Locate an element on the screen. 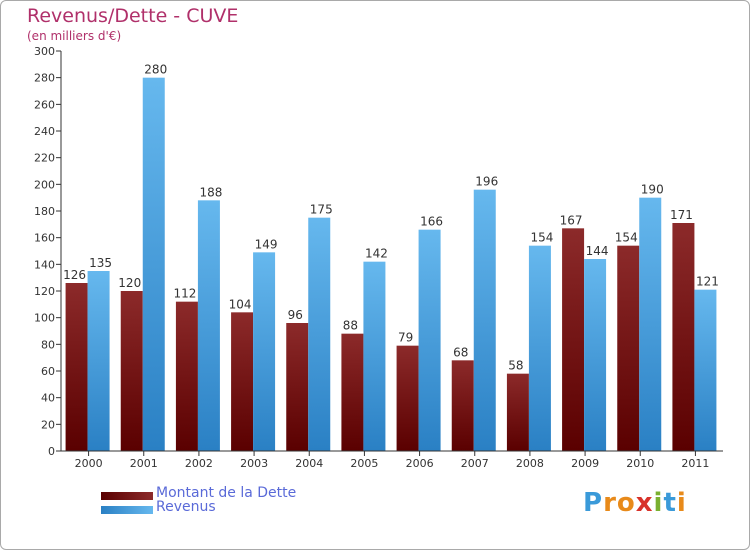  logo-letter: o is located at coordinates (626, 503).